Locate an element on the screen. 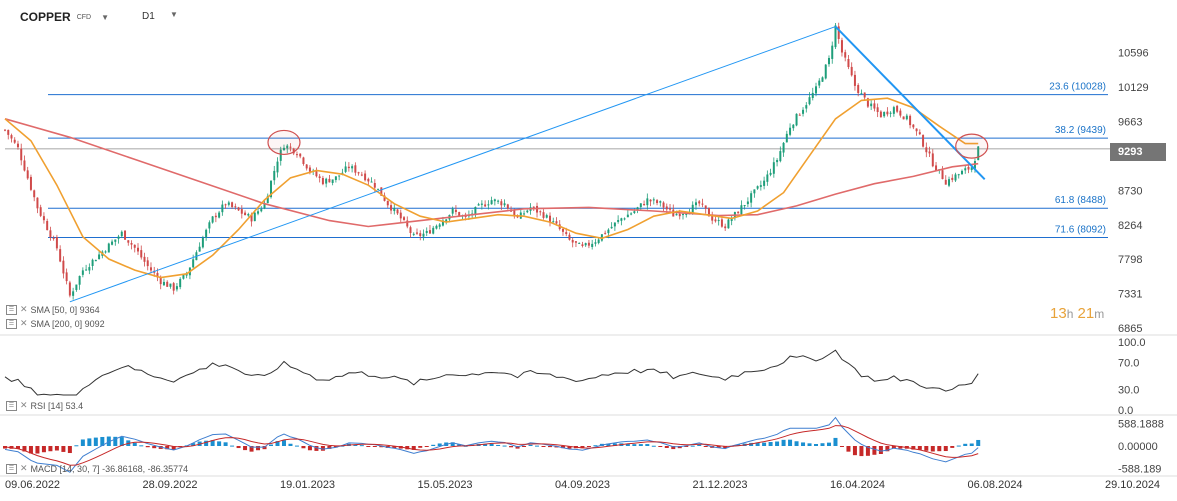  x-tick-label: 15.05.2023 is located at coordinates (445, 485).